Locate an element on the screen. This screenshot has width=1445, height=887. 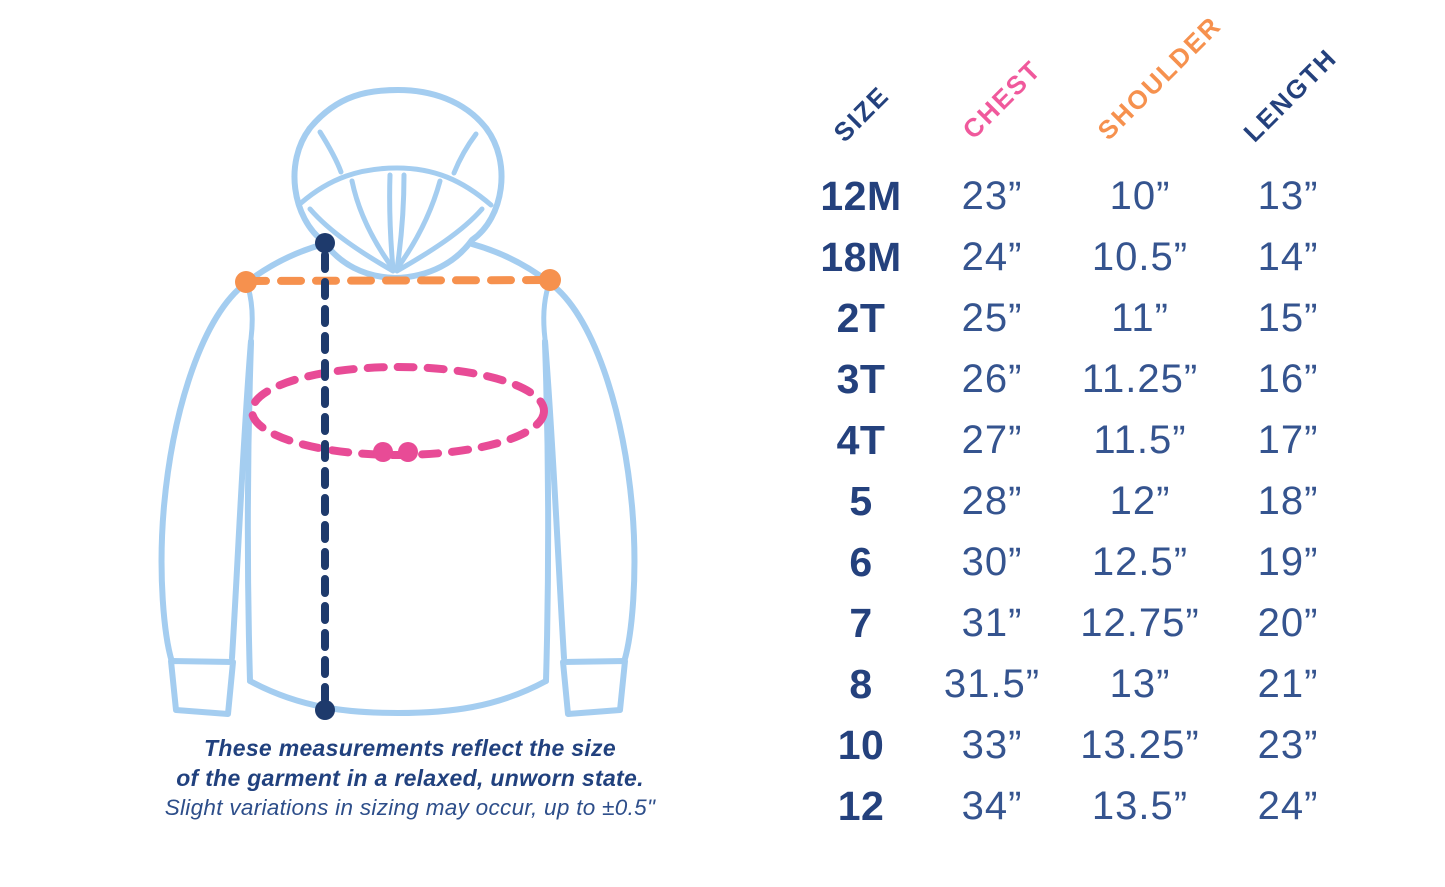
table-row: 10 33” 13.25” 23” is located at coordinates (1069, 745).